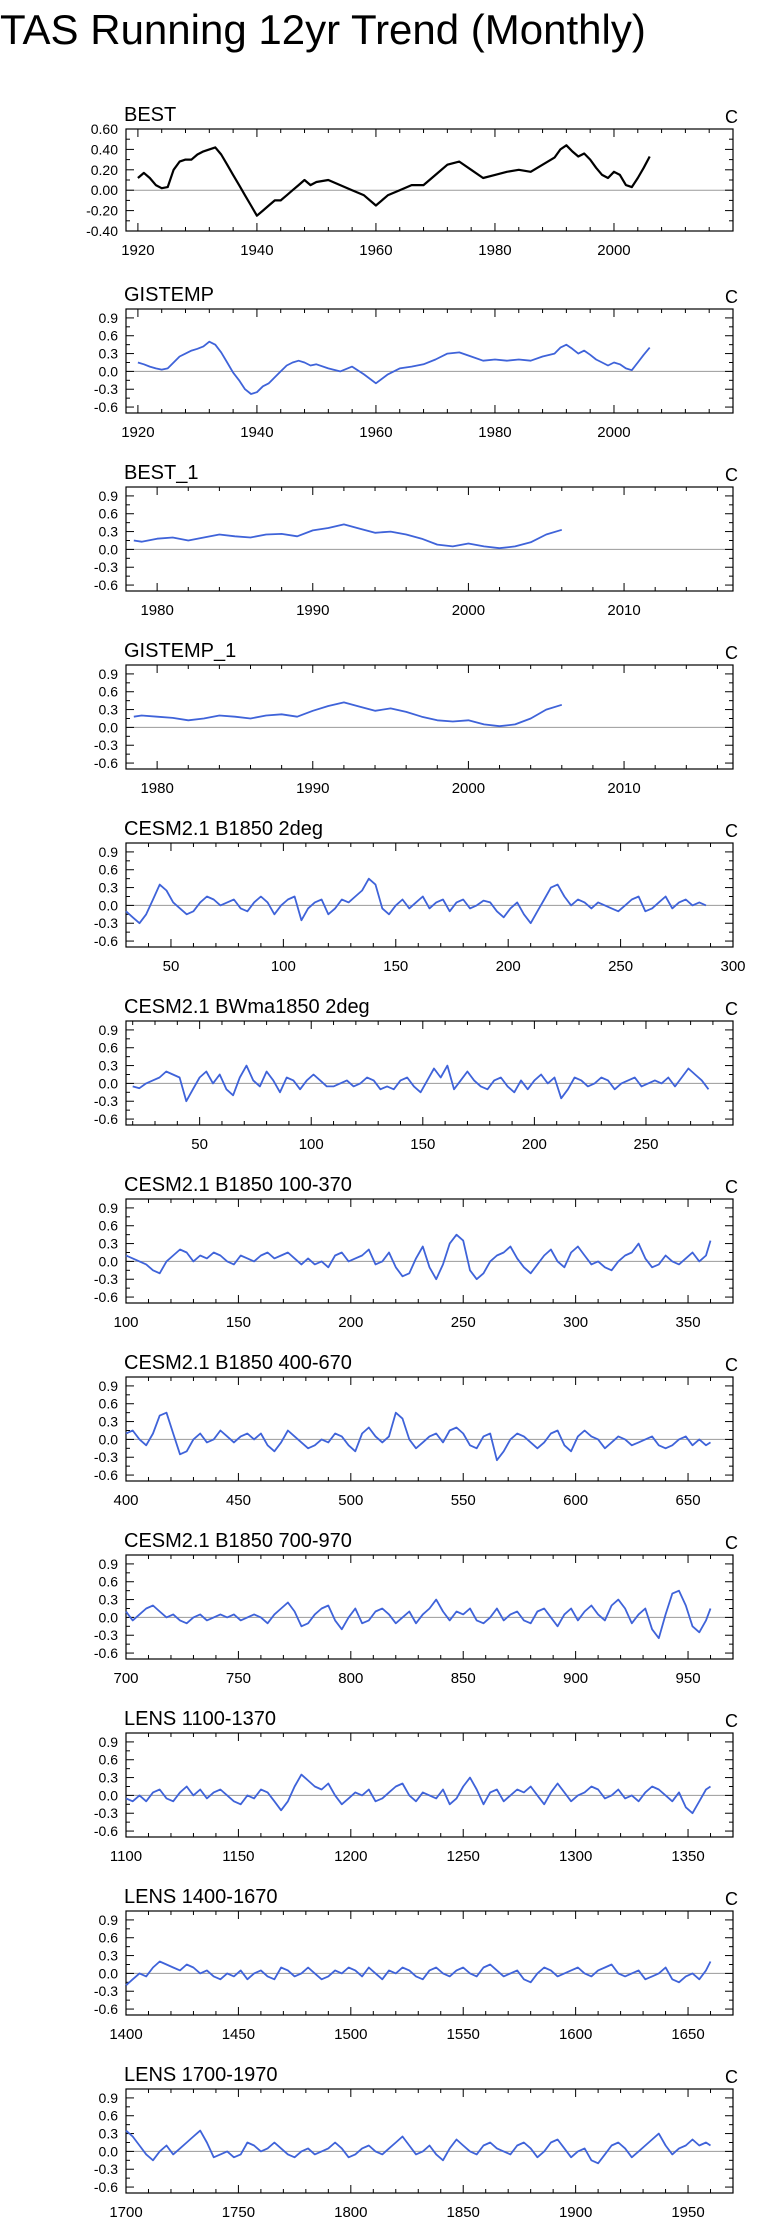 Image resolution: width=780 pixels, height=2222 pixels. Describe the element at coordinates (200, 2075) in the screenshot. I see `panel-title: LENS 1700-1970` at that location.